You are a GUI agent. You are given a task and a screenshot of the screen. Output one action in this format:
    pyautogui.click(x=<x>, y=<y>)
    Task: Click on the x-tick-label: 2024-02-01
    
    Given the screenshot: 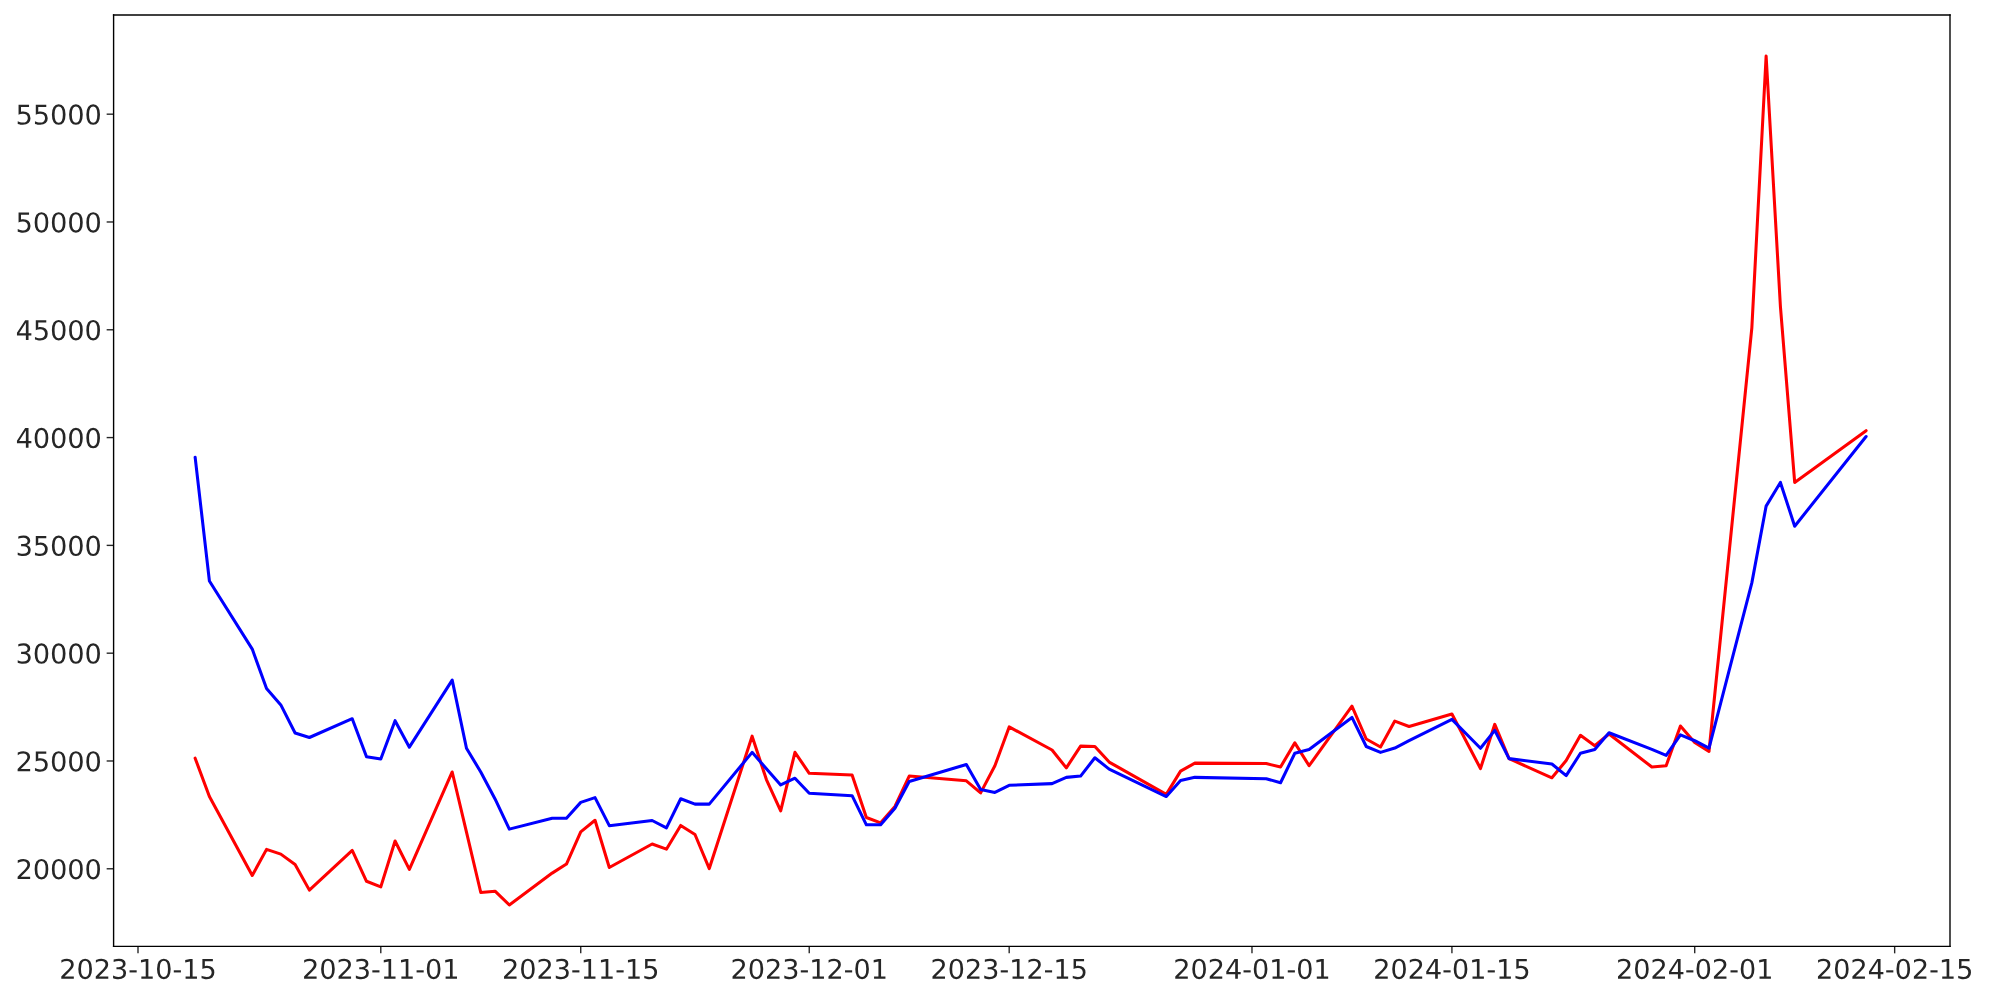 What is the action you would take?
    pyautogui.click(x=1694, y=969)
    